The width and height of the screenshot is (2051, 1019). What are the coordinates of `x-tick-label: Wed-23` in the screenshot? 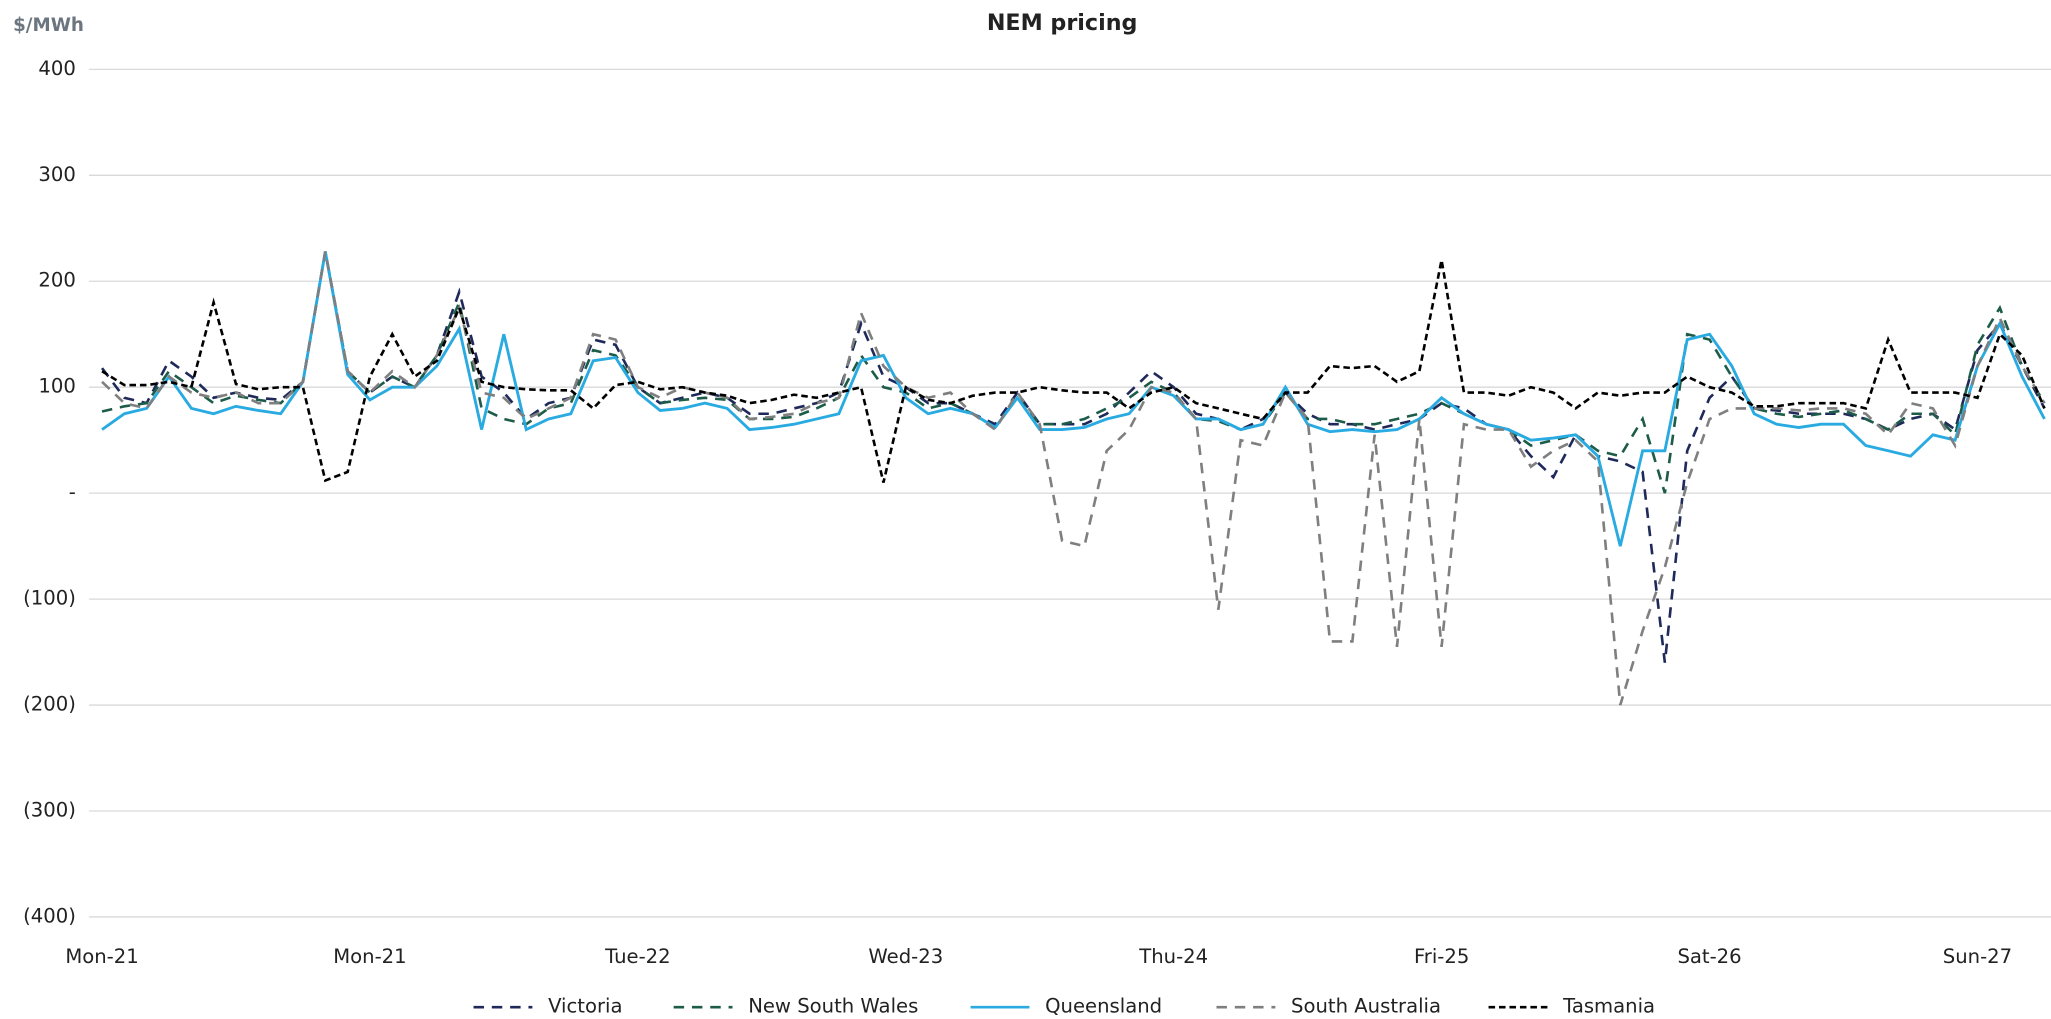 It's located at (905, 956).